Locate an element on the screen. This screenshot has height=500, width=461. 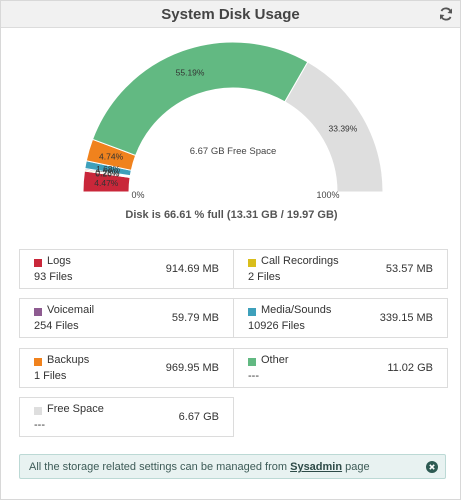
logs-card: Logs 93 Files 914.69 MB is located at coordinates (126, 269).